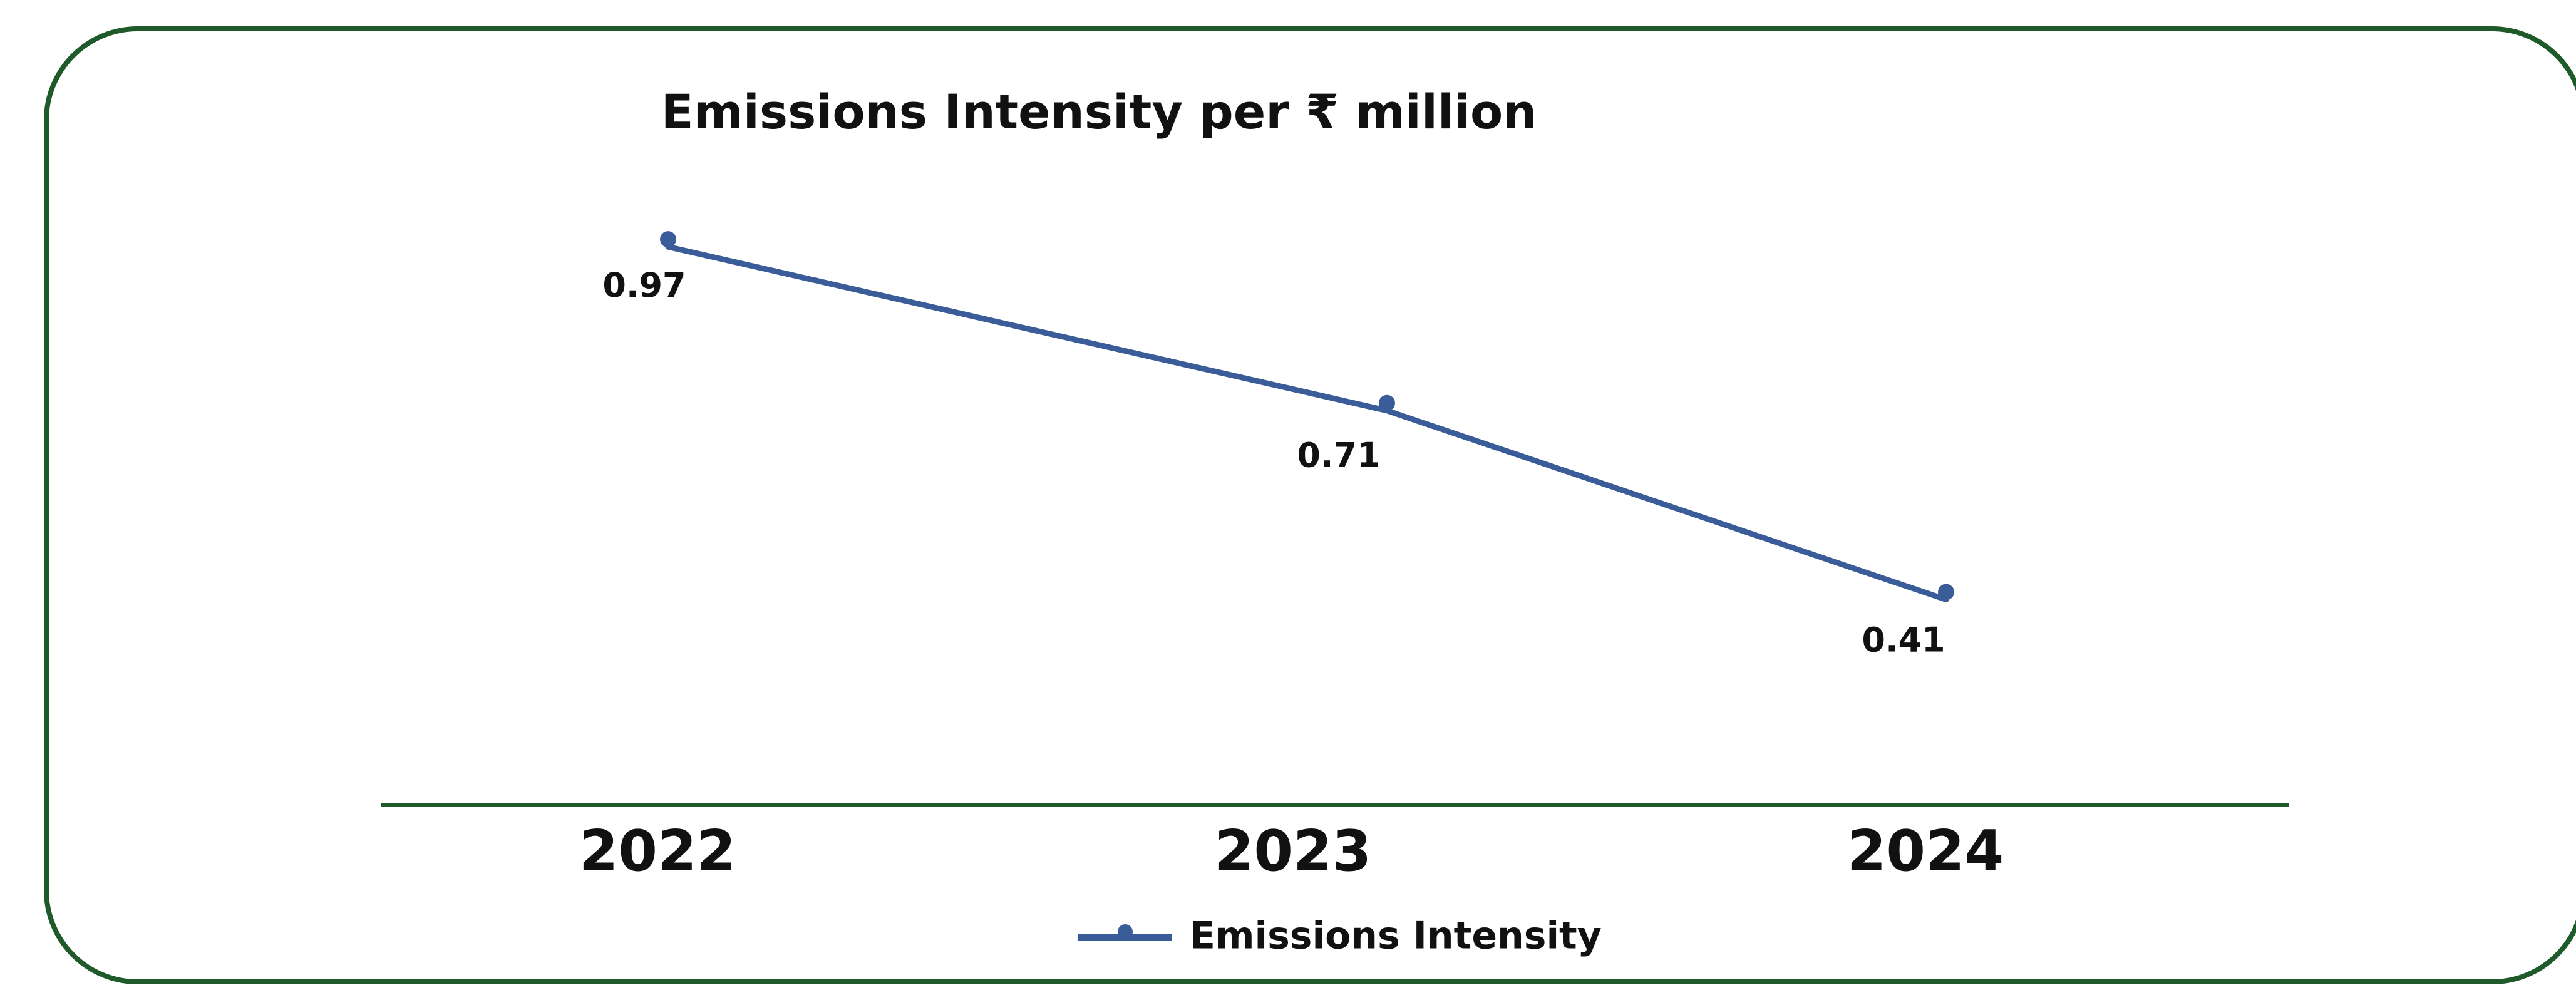 This screenshot has height=995, width=2576. I want to click on x-tick-labels: 2022 2023 2024, so click(1292, 851).